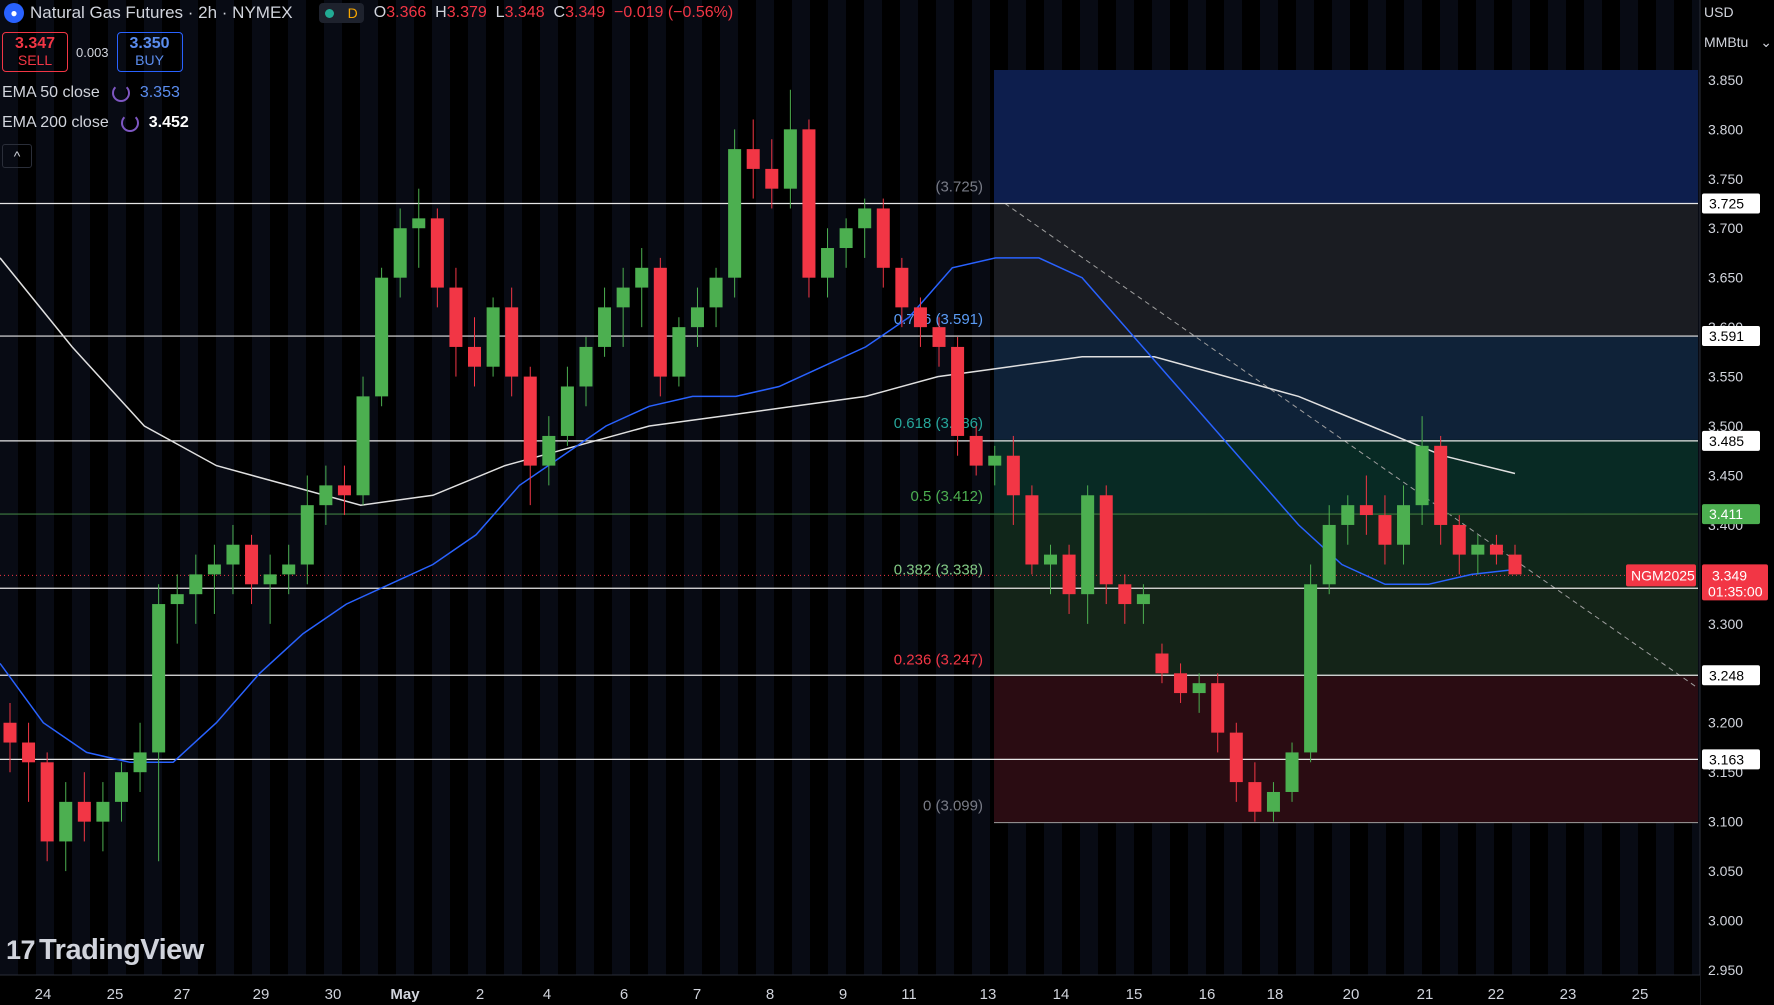 This screenshot has height=1005, width=1774. What do you see at coordinates (585, 12) in the screenshot?
I see `close-value: 3.349` at bounding box center [585, 12].